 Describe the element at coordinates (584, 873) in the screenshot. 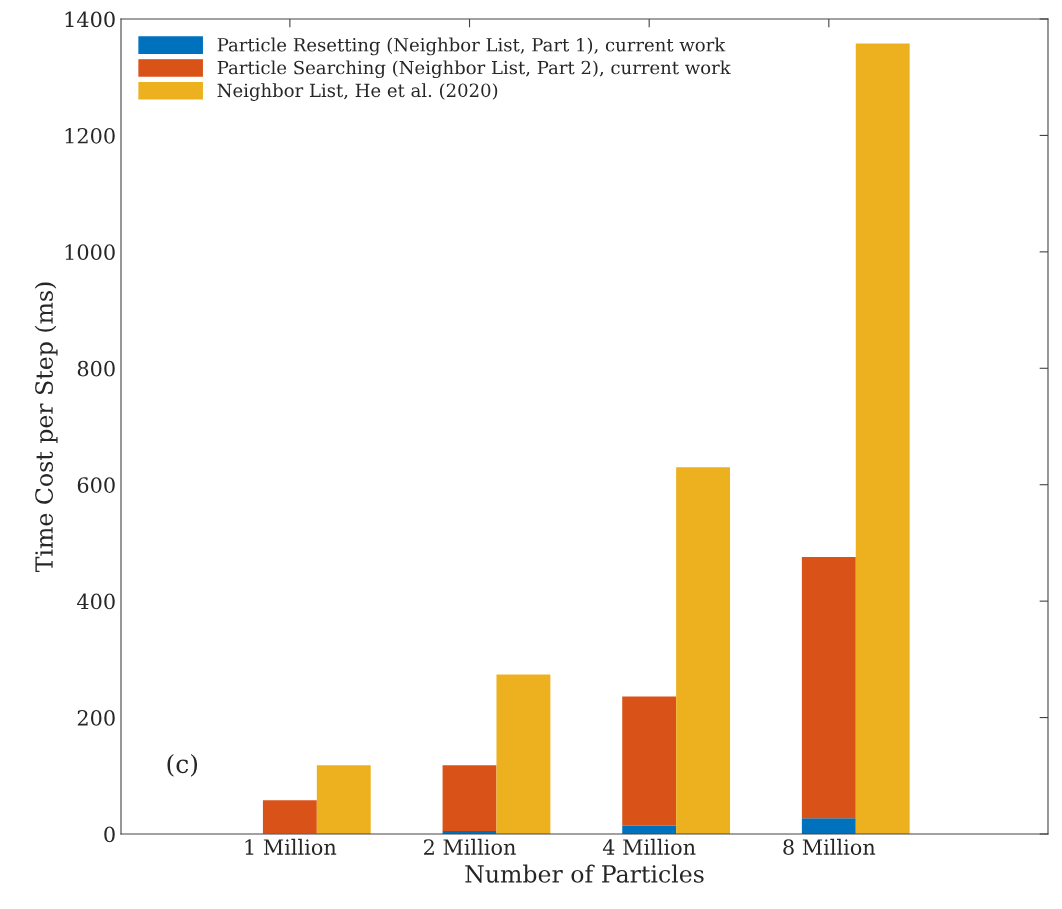

I see `x-axis-title: Number of Particles` at that location.